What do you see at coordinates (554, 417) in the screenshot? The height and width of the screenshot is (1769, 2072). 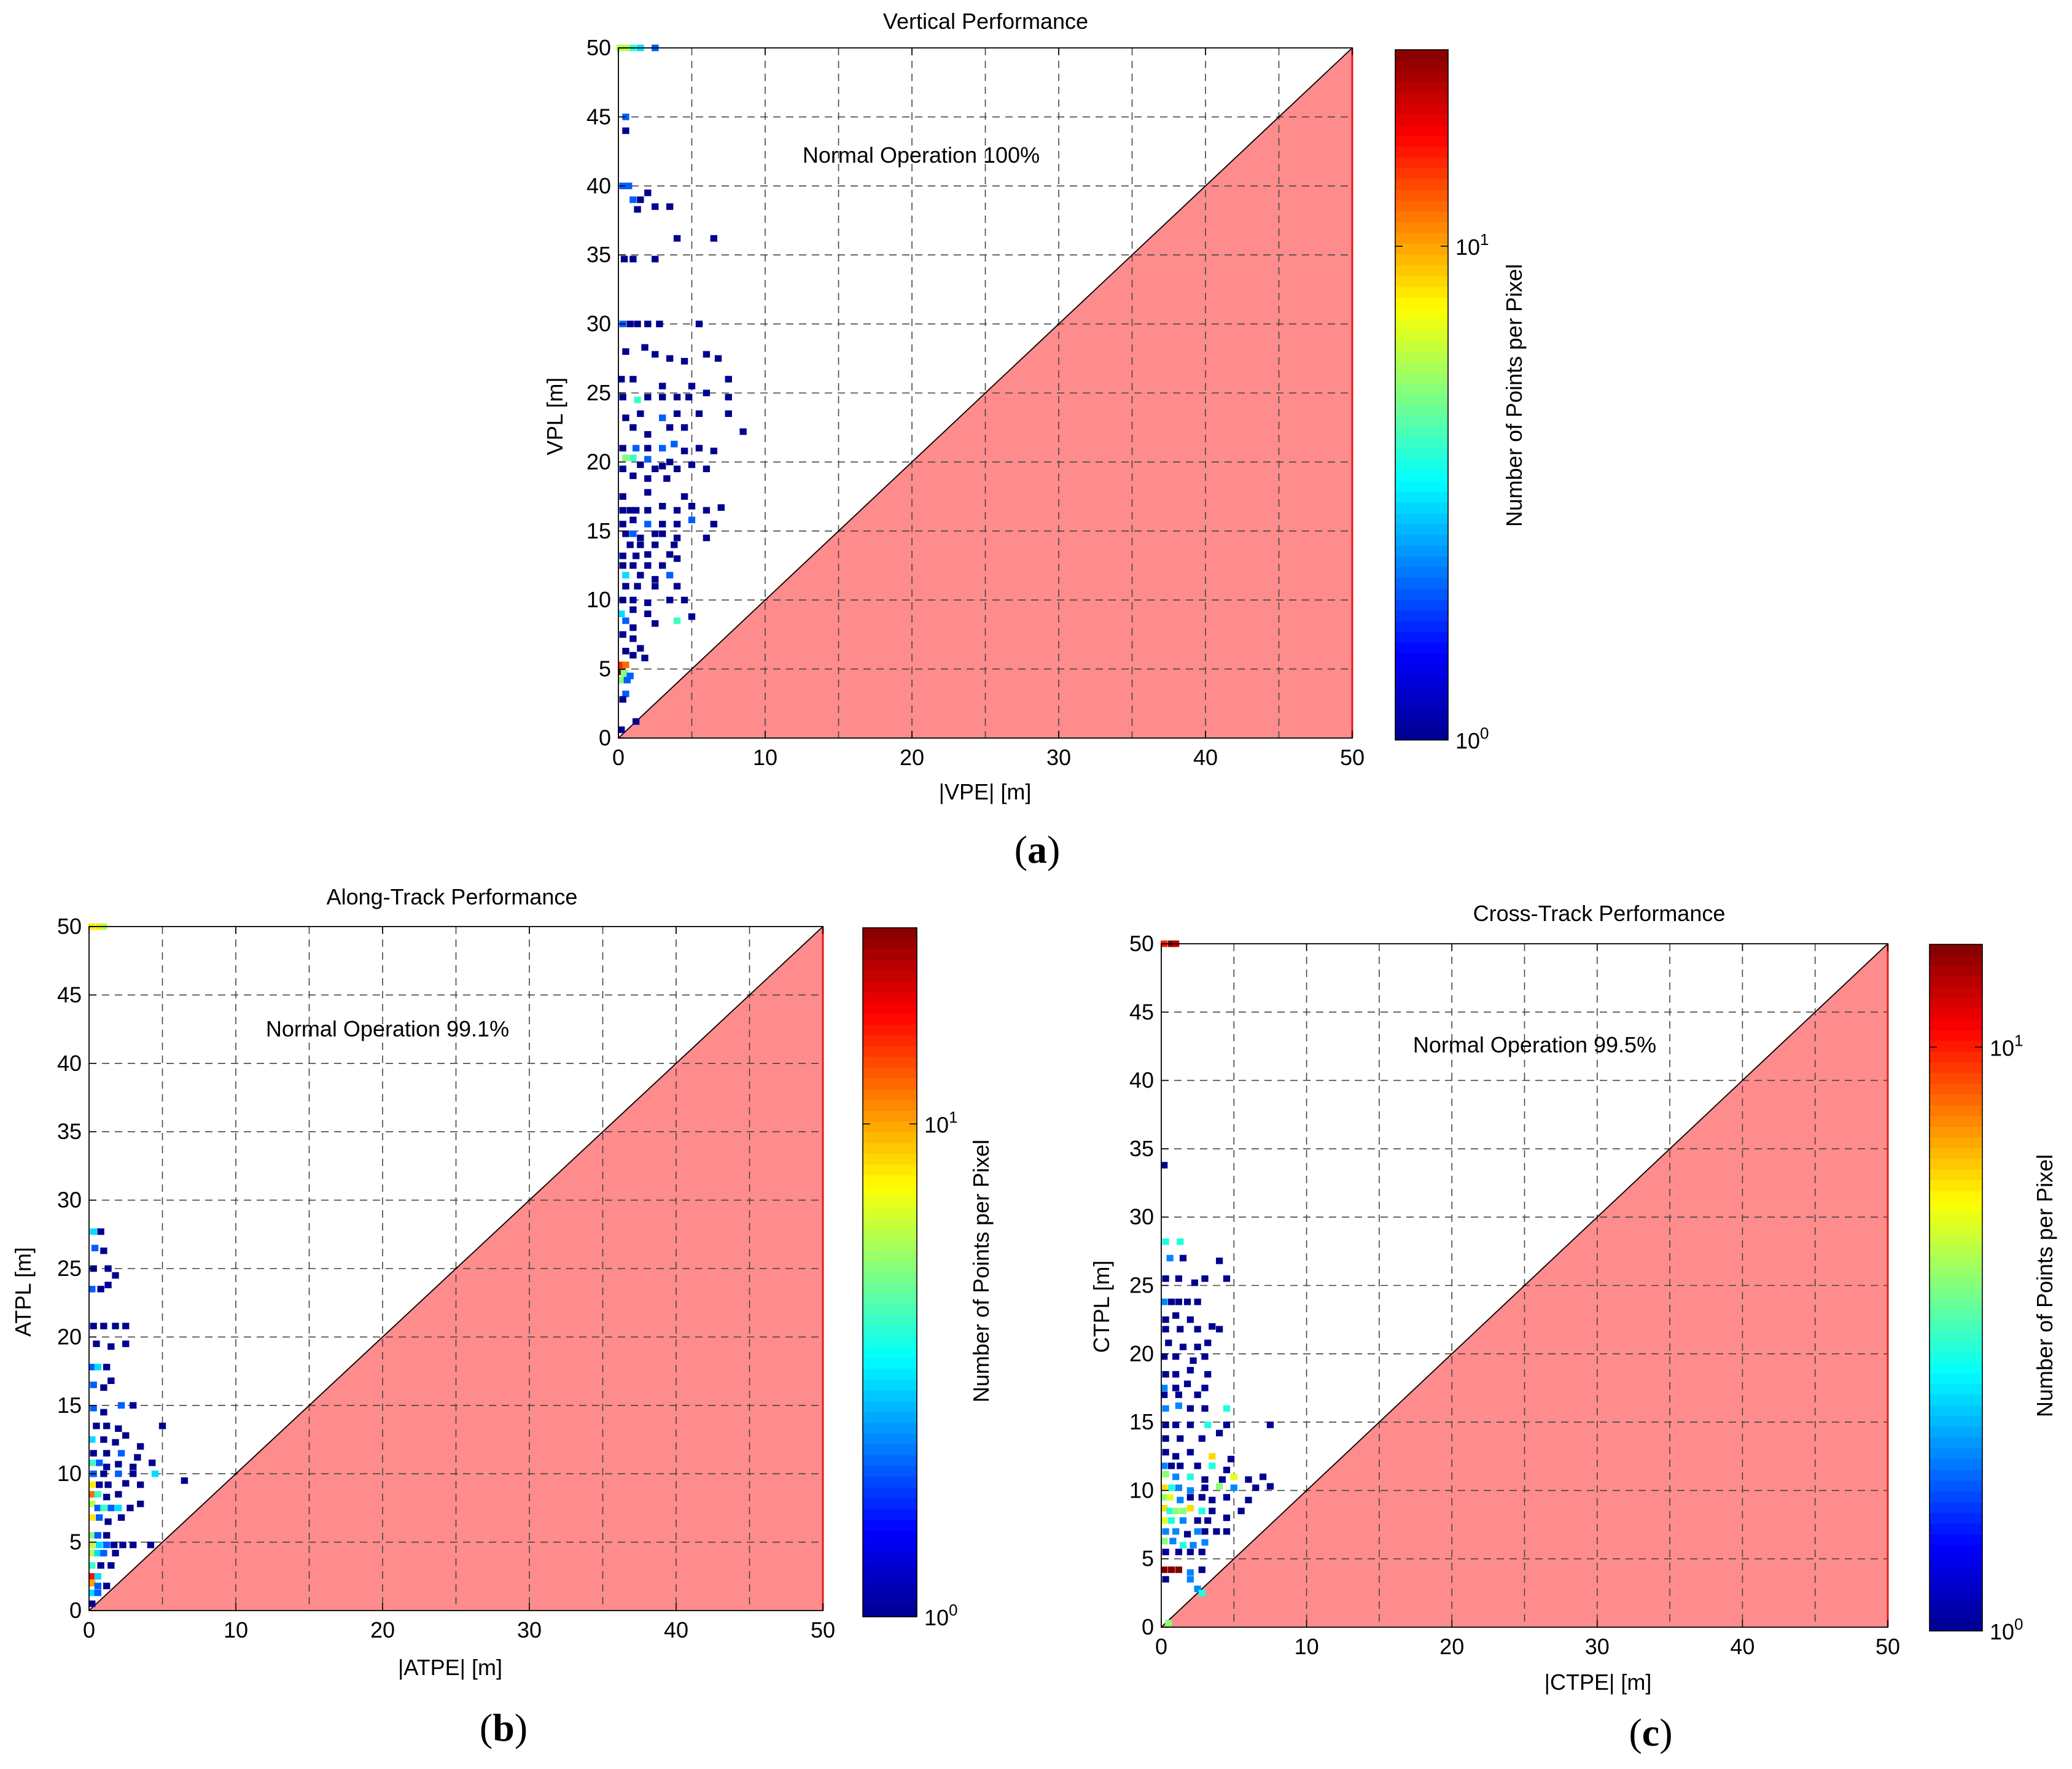 I see `y-axis-label-a: VPL [m]` at bounding box center [554, 417].